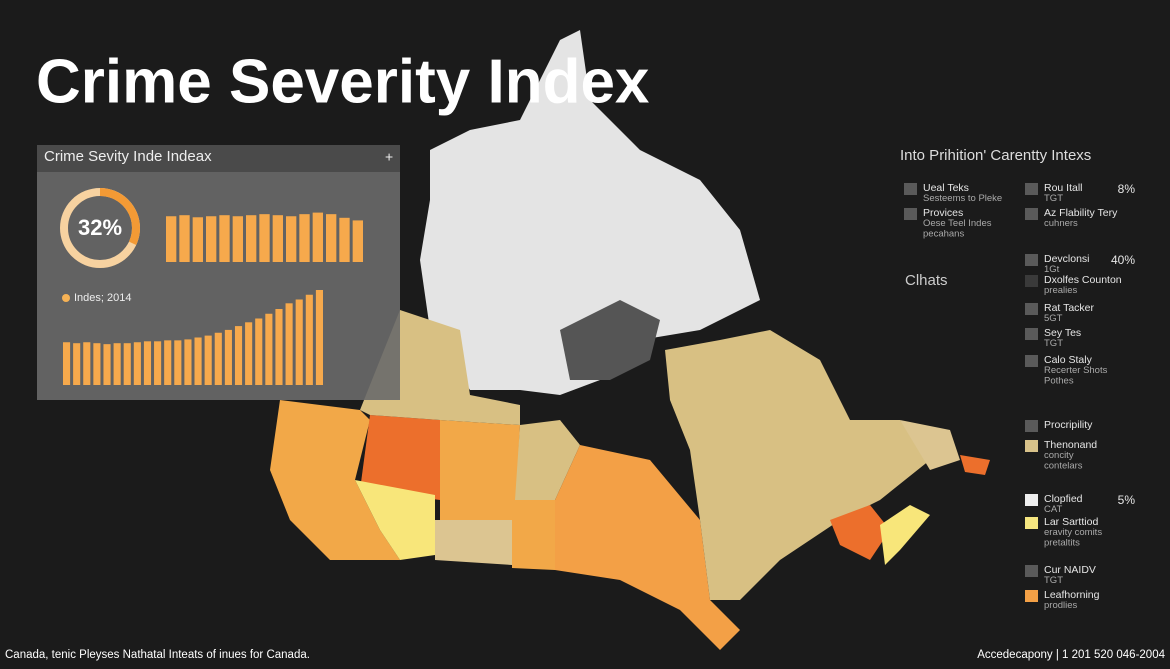 This screenshot has height=669, width=1170. I want to click on panel-legend: Indes; 2014, so click(103, 298).